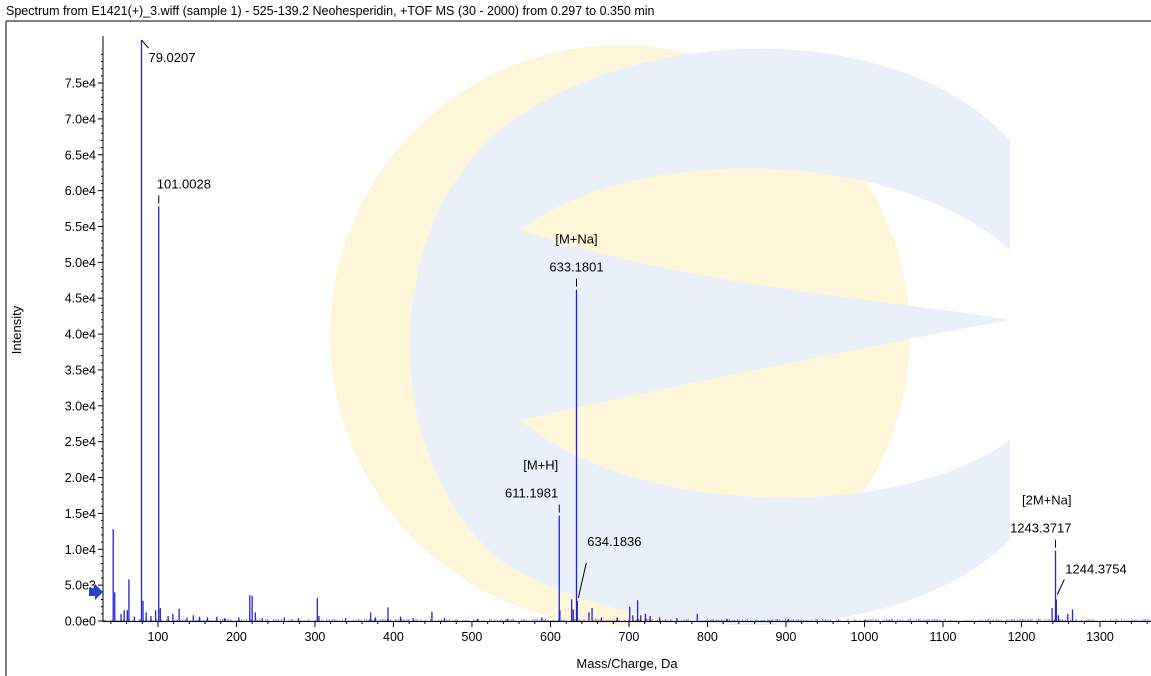 This screenshot has height=676, width=1151. Describe the element at coordinates (80, 550) in the screenshot. I see `y-tick-label: 1.0e4` at that location.